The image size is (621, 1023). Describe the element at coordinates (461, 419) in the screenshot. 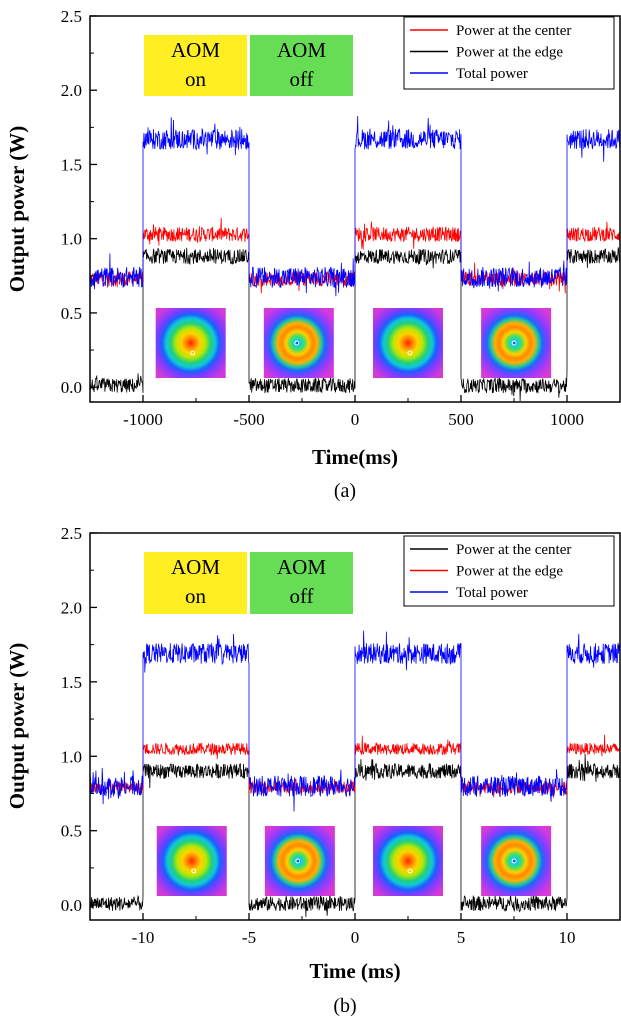

I see `x-tick-label: 500` at that location.